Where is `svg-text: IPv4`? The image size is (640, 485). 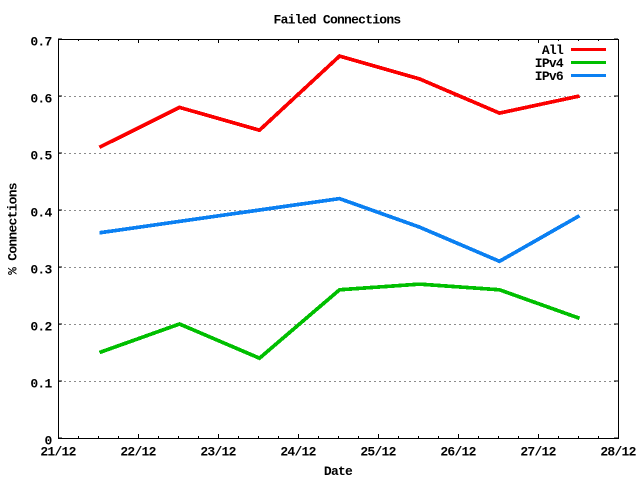
svg-text: IPv4 is located at coordinates (549, 63).